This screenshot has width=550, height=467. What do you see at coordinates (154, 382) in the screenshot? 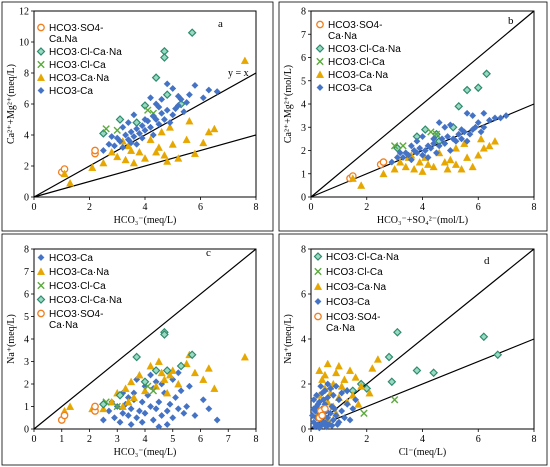
I see `series-HCO3-Ca-Na` at bounding box center [154, 382].